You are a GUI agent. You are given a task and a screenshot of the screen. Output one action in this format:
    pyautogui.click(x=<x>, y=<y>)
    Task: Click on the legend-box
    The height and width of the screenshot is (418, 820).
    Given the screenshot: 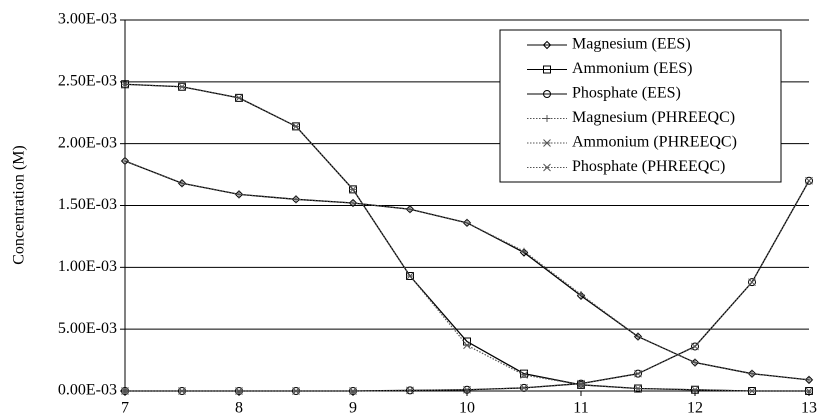 What is the action you would take?
    pyautogui.click(x=640, y=106)
    